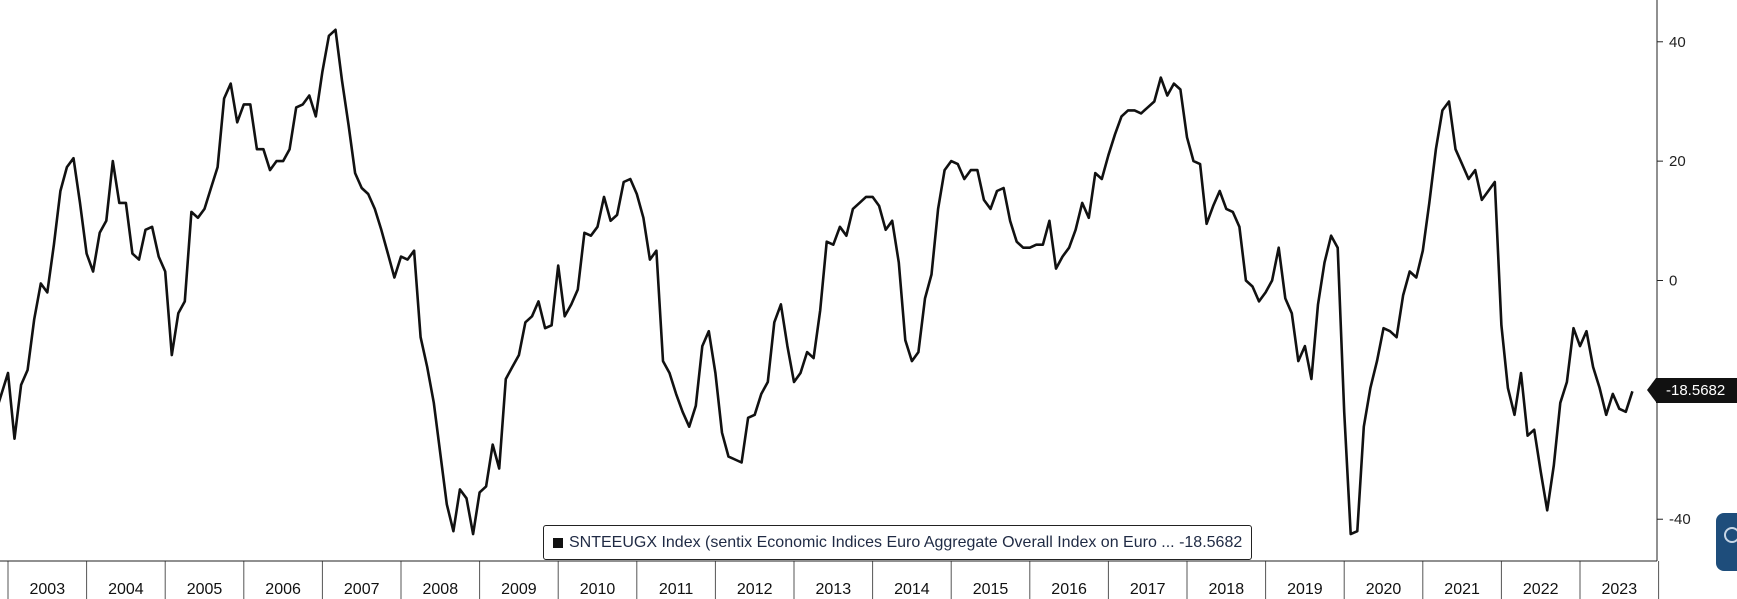 Image resolution: width=1737 pixels, height=599 pixels. I want to click on last-value-text: -18.5682, so click(1696, 390).